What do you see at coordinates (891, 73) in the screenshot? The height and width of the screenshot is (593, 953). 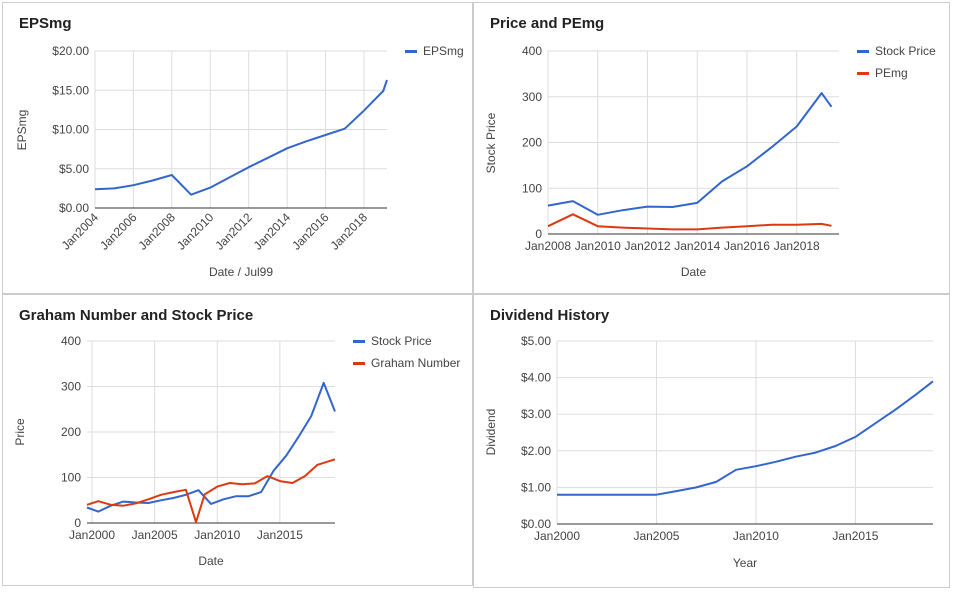 I see `legend-label-1: PEmg` at bounding box center [891, 73].